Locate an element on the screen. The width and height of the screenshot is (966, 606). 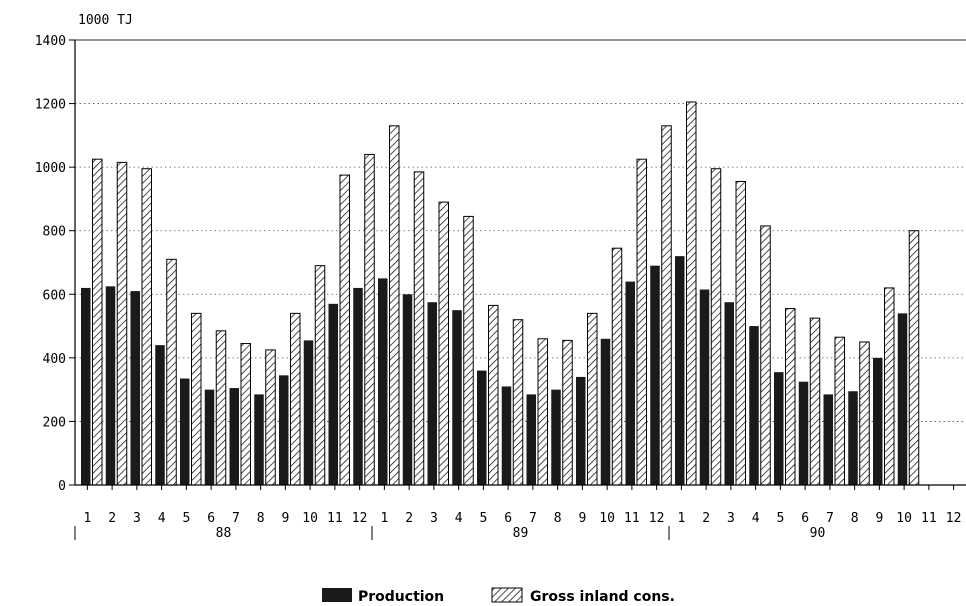
year-label: 88 is located at coordinates (224, 533).